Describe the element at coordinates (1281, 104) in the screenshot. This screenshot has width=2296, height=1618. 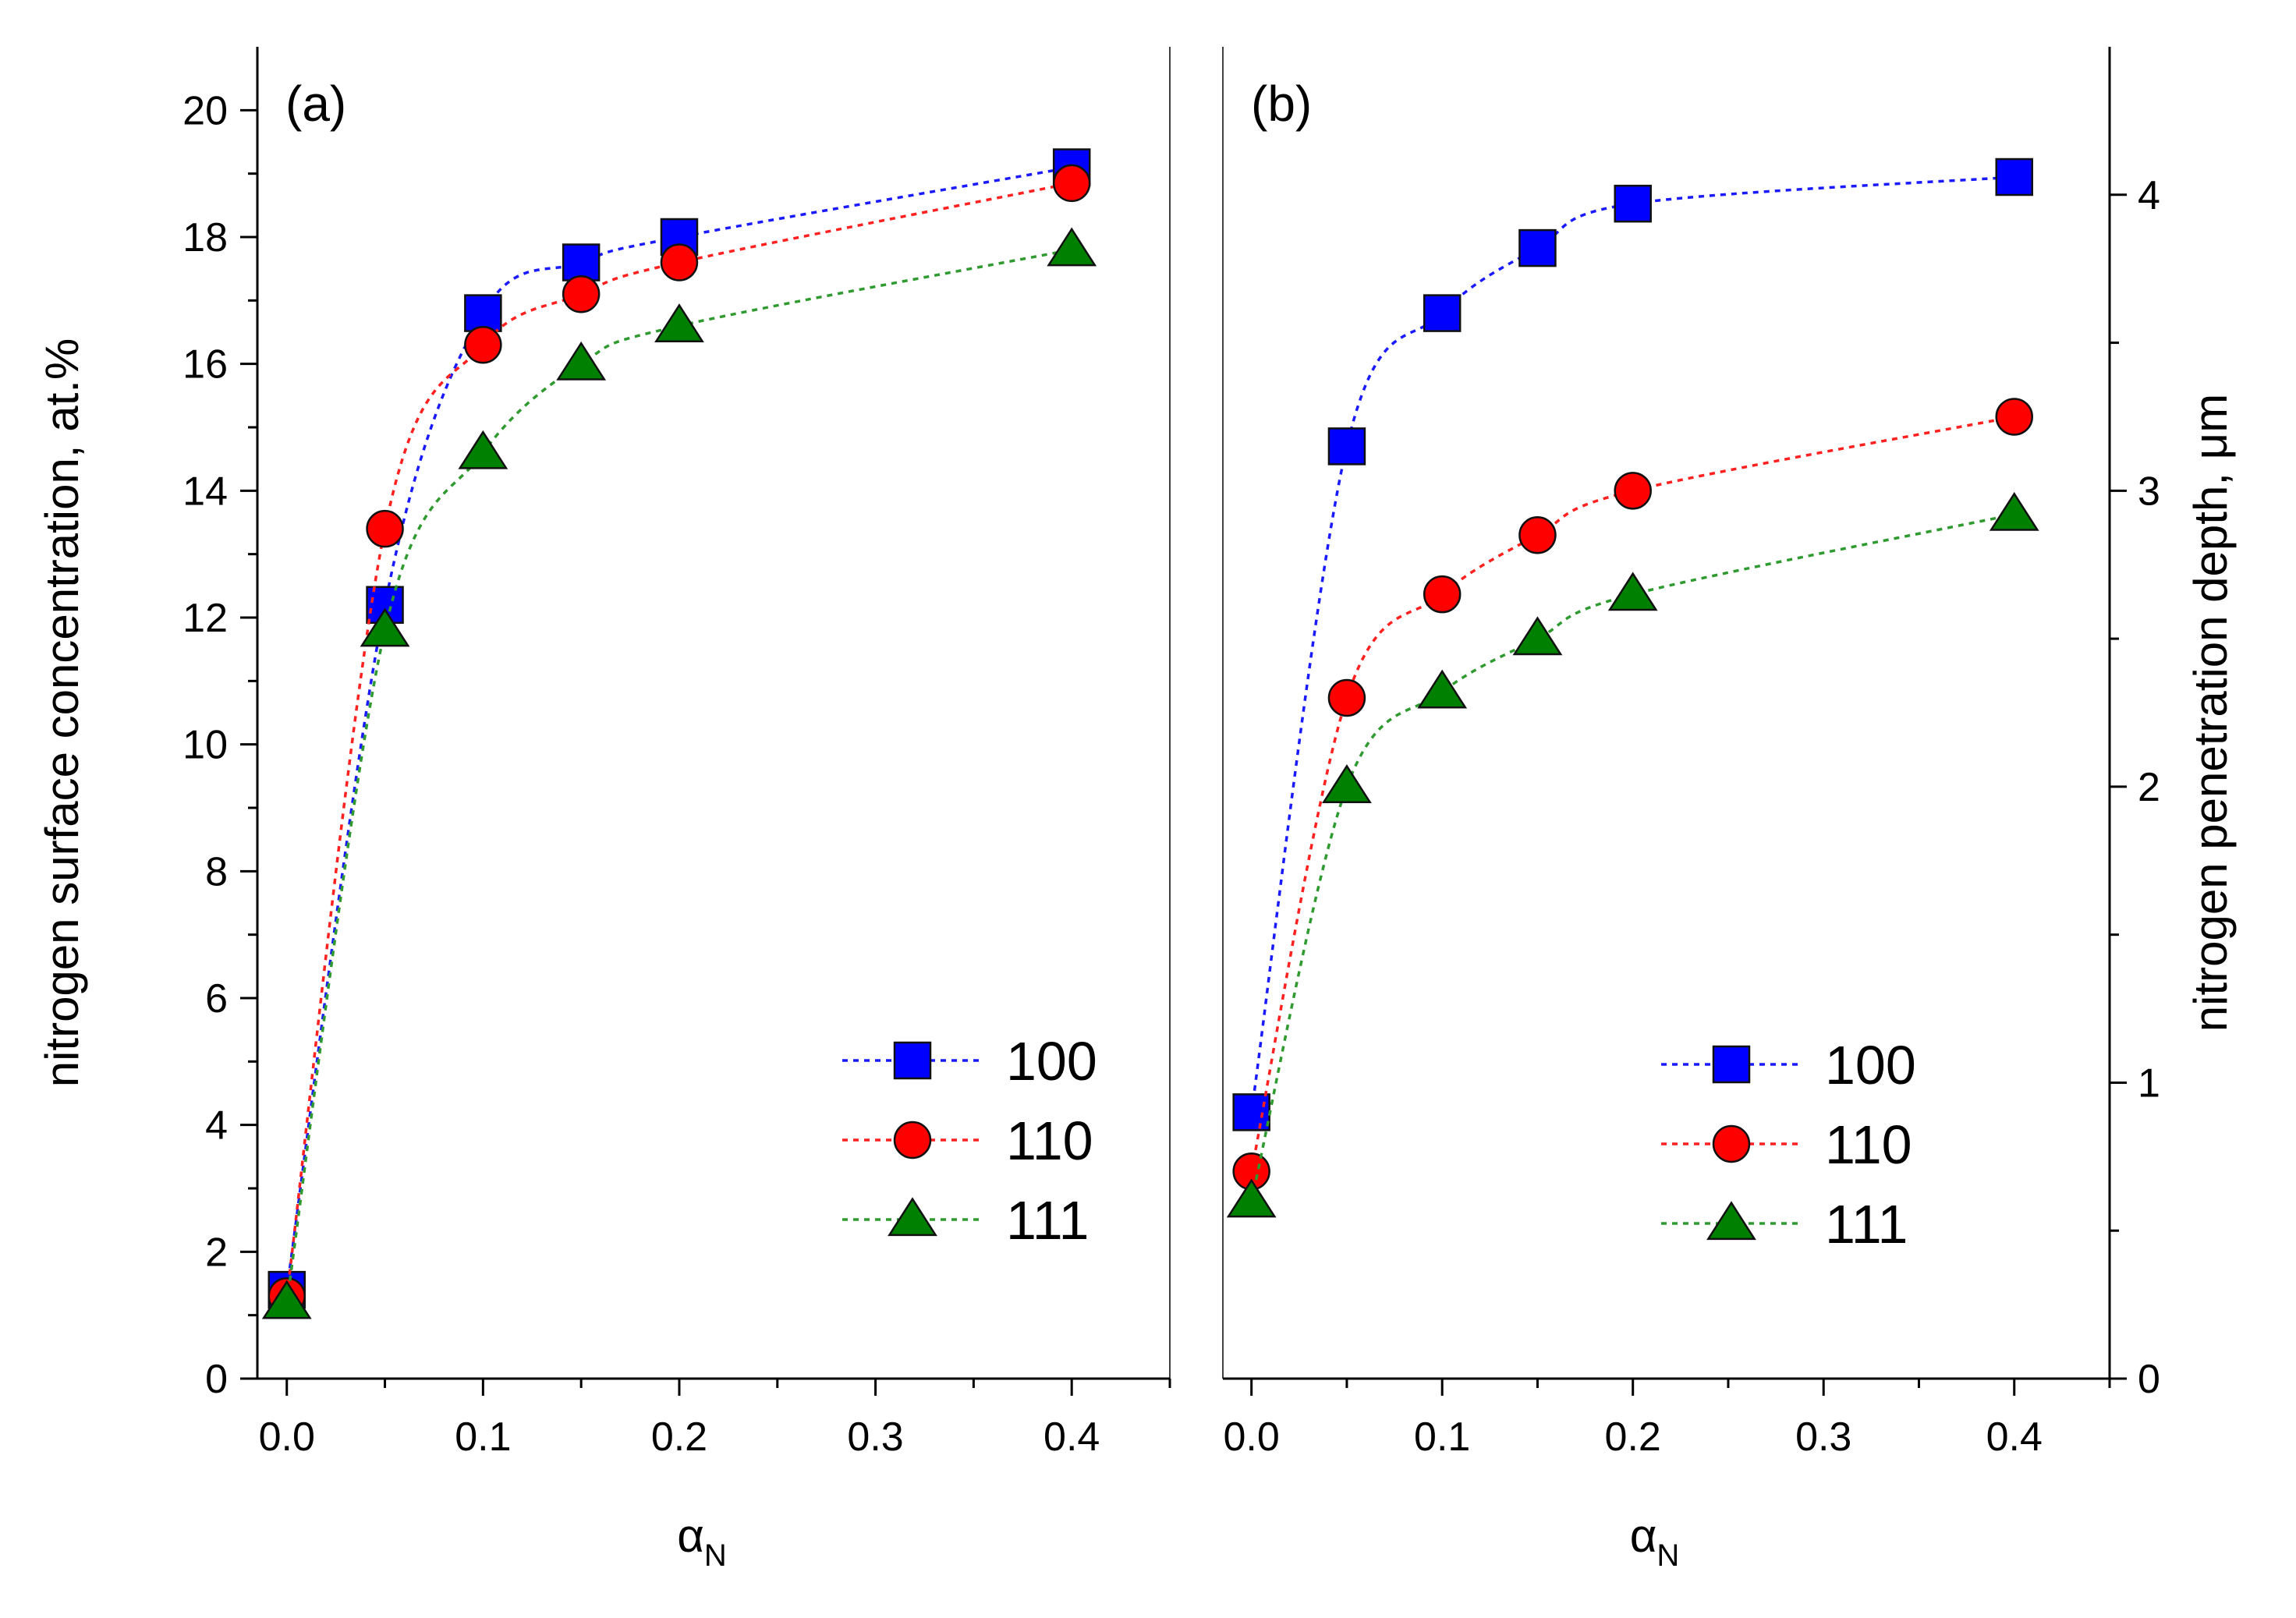
I see `panel-label: (b)` at that location.